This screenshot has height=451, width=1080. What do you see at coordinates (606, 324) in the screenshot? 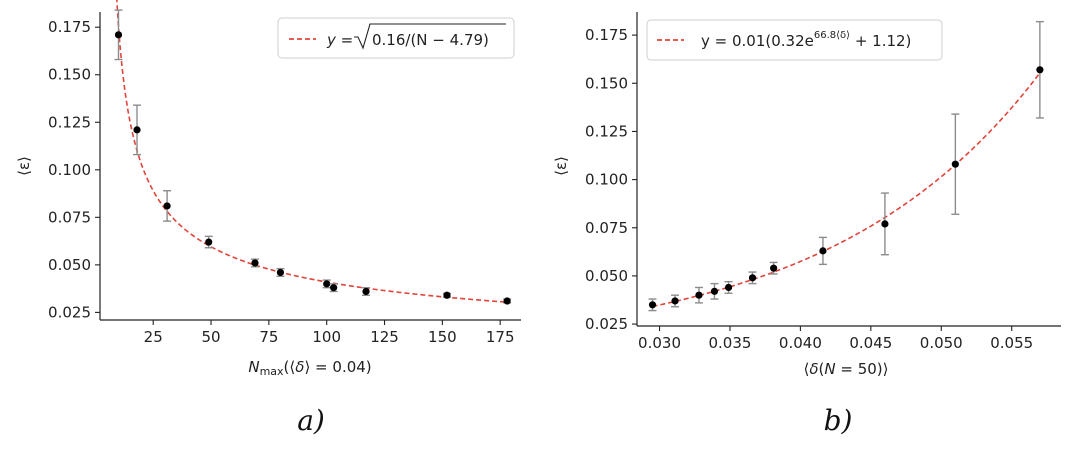
I see `panel-b-y-tick-label: 0.025` at bounding box center [606, 324].